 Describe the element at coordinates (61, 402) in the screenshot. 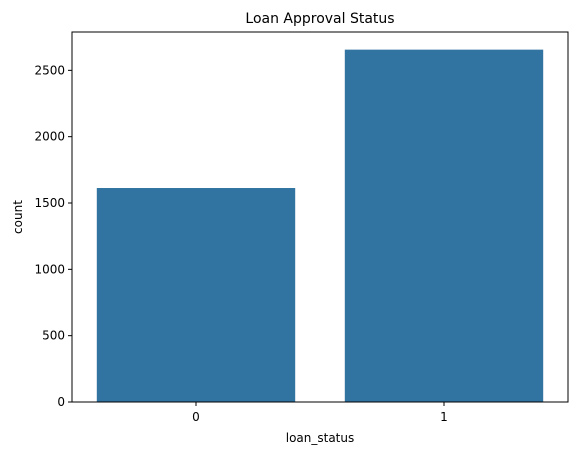

I see `y-tick-label: 0` at that location.